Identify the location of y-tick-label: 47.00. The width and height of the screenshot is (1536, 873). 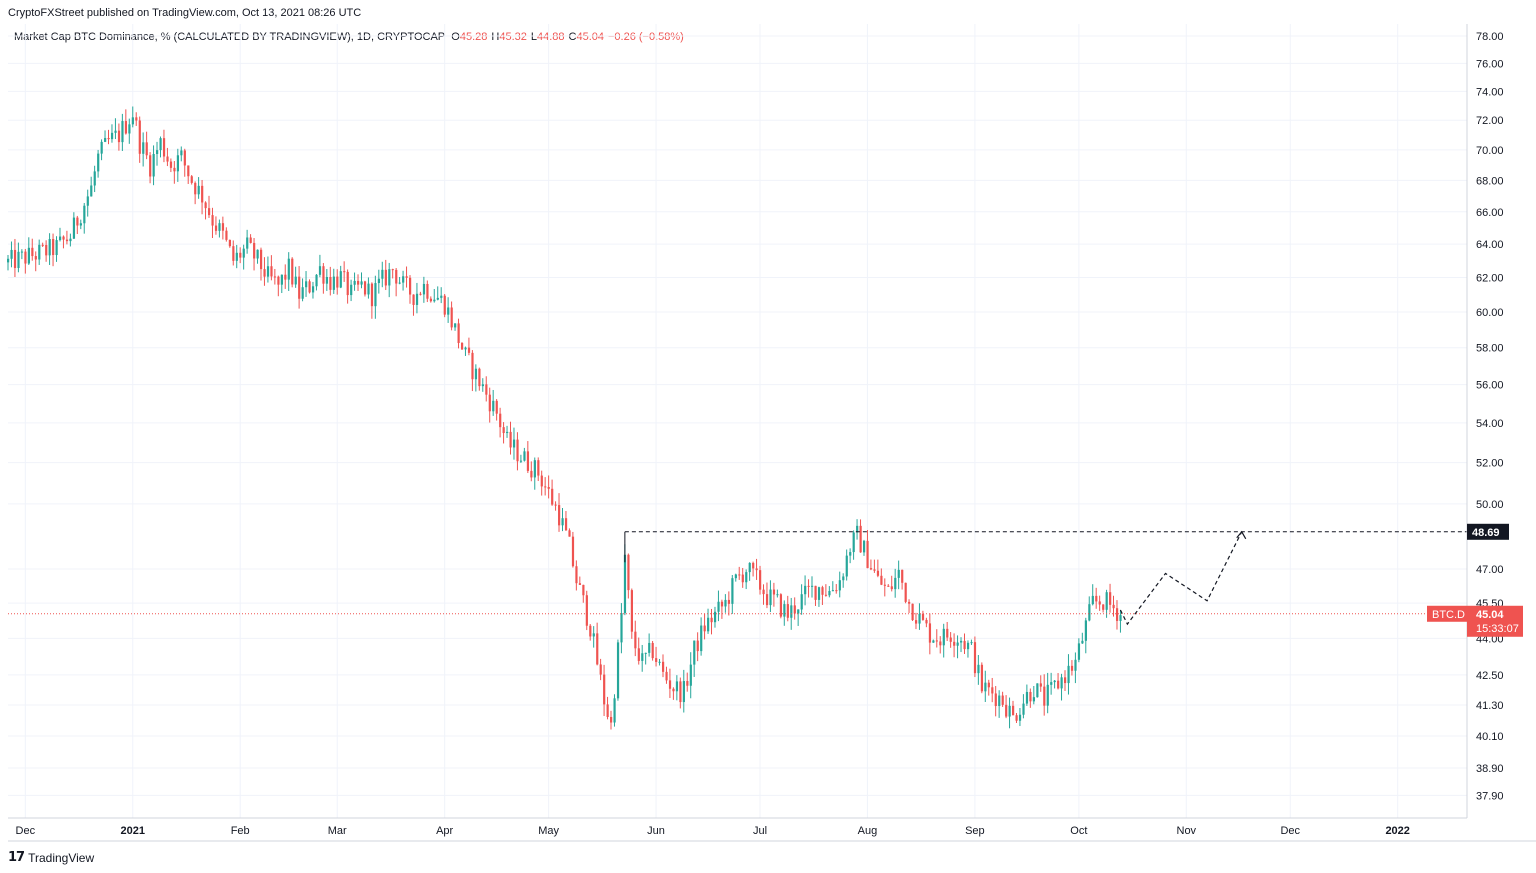
(1490, 570).